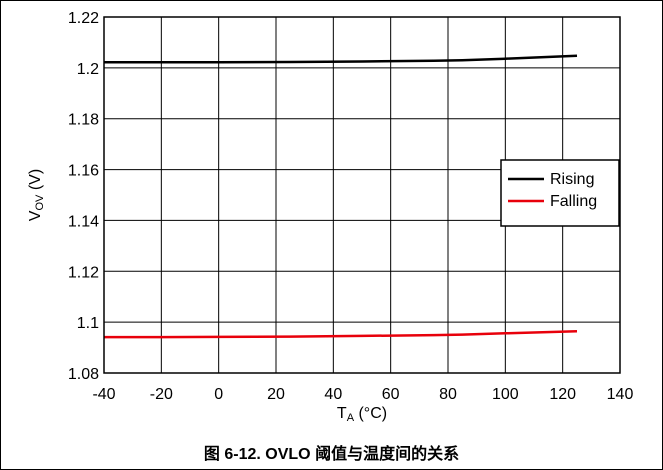 Image resolution: width=663 pixels, height=470 pixels. I want to click on series-line-rising, so click(341, 59).